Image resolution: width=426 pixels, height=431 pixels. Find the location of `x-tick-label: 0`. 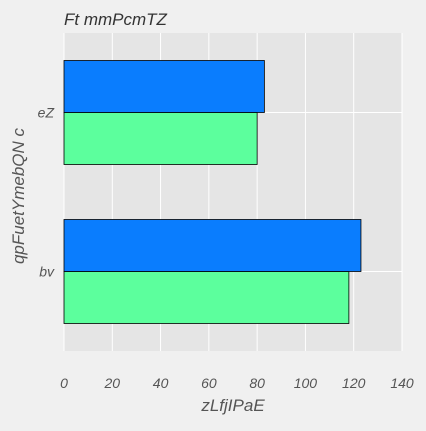

x-tick-label: 0 is located at coordinates (64, 383).